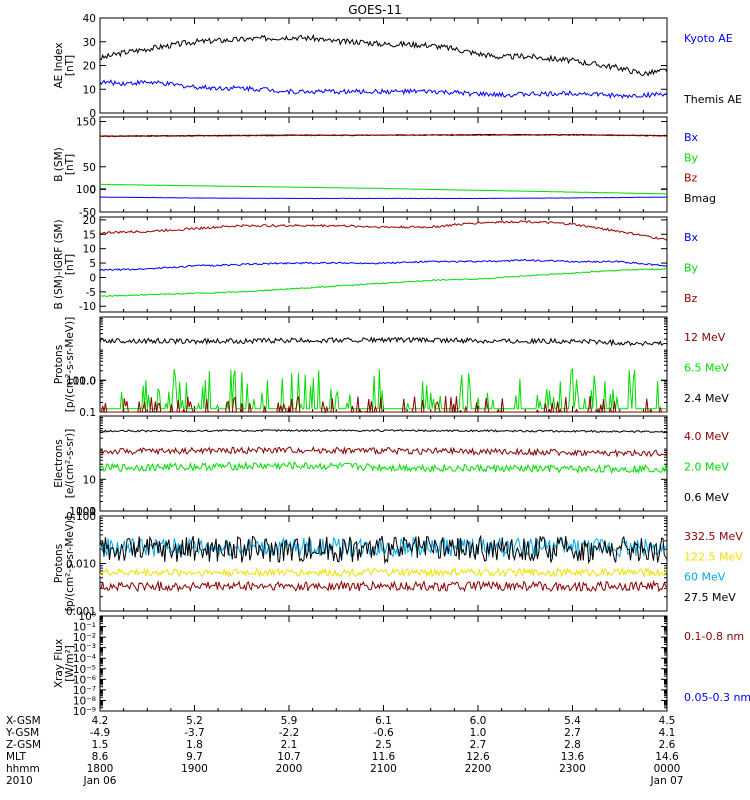  I want to click on legend-entry: 0.1-0.8 nm, so click(714, 636).